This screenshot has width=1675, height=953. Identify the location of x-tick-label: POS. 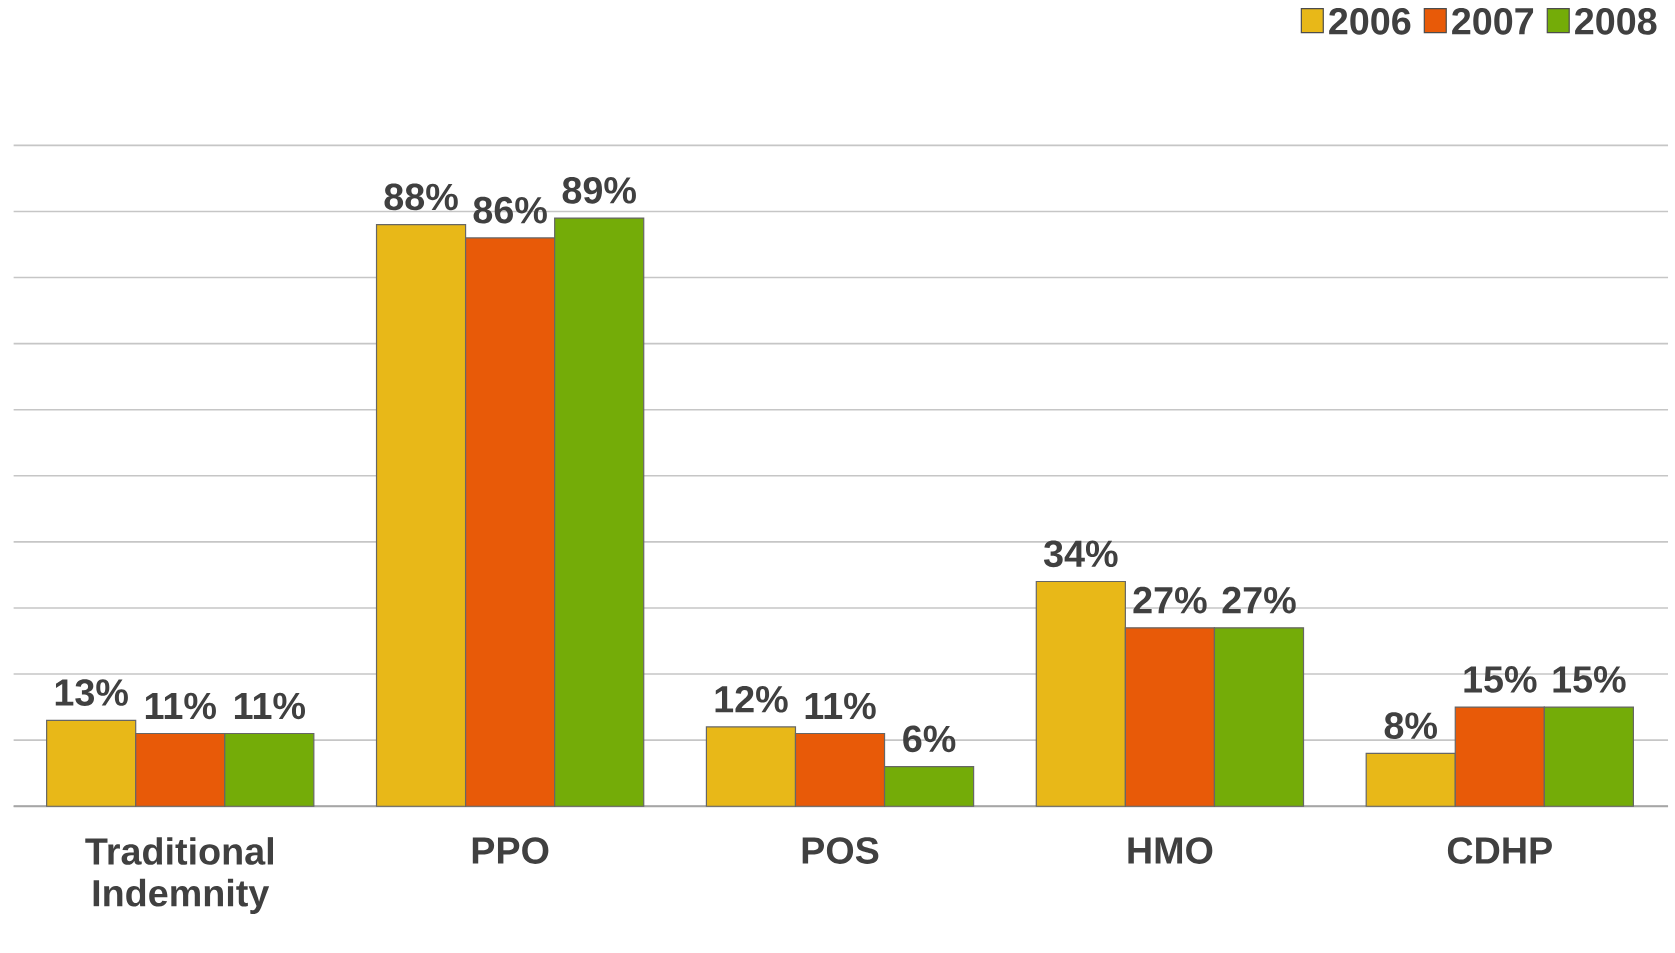
(840, 850).